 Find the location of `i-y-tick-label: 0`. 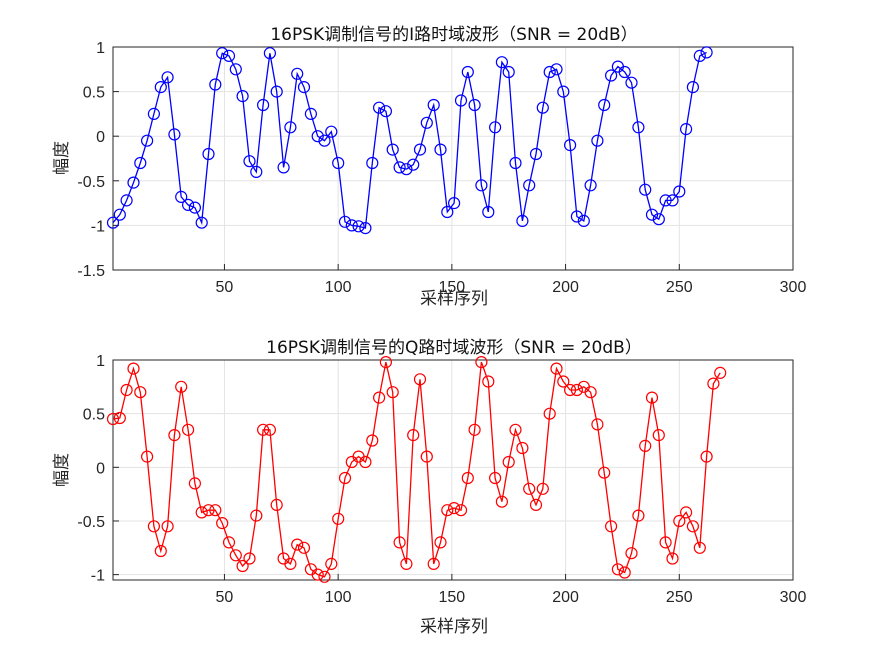

i-y-tick-label: 0 is located at coordinates (100, 137).